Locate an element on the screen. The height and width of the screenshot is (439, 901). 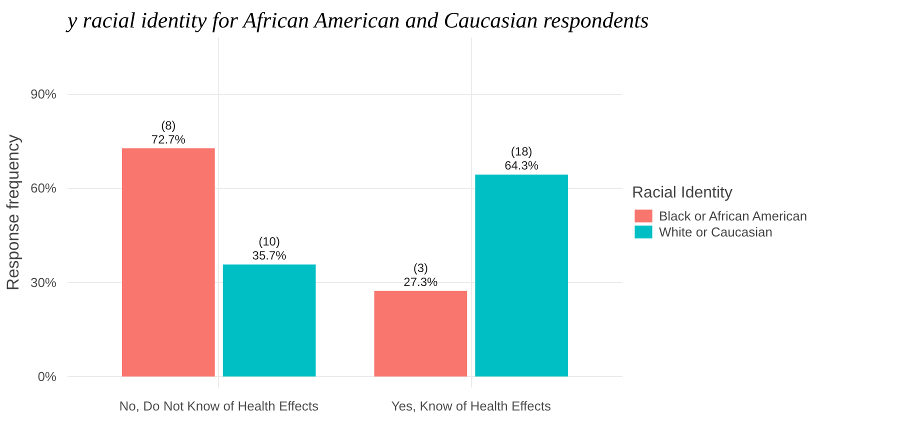
data-label: (8) 72.7% is located at coordinates (168, 132).